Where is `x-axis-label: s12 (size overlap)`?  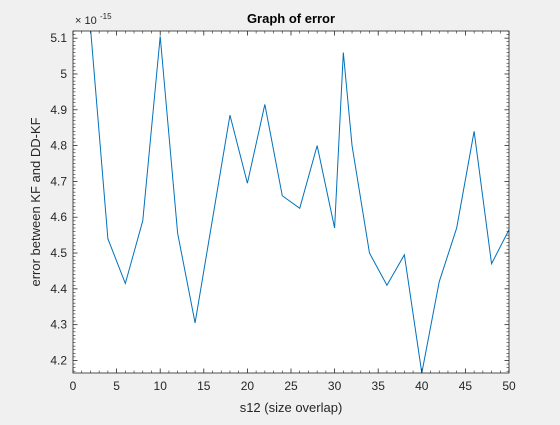
x-axis-label: s12 (size overlap) is located at coordinates (291, 407).